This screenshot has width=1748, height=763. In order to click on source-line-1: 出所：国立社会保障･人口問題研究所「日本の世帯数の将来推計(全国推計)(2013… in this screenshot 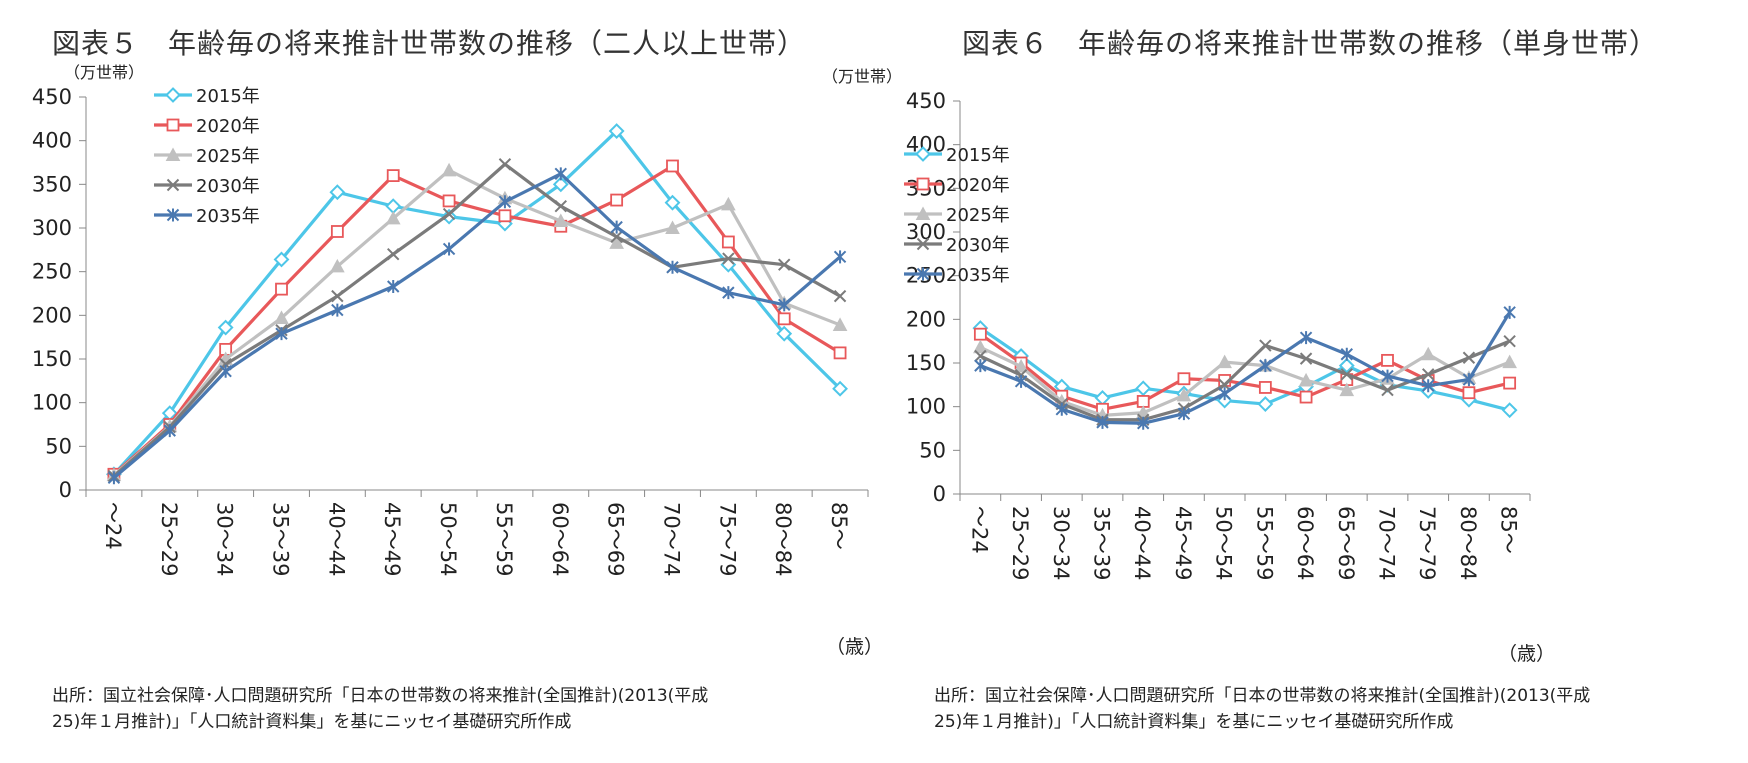, I will do `click(1262, 696)`.